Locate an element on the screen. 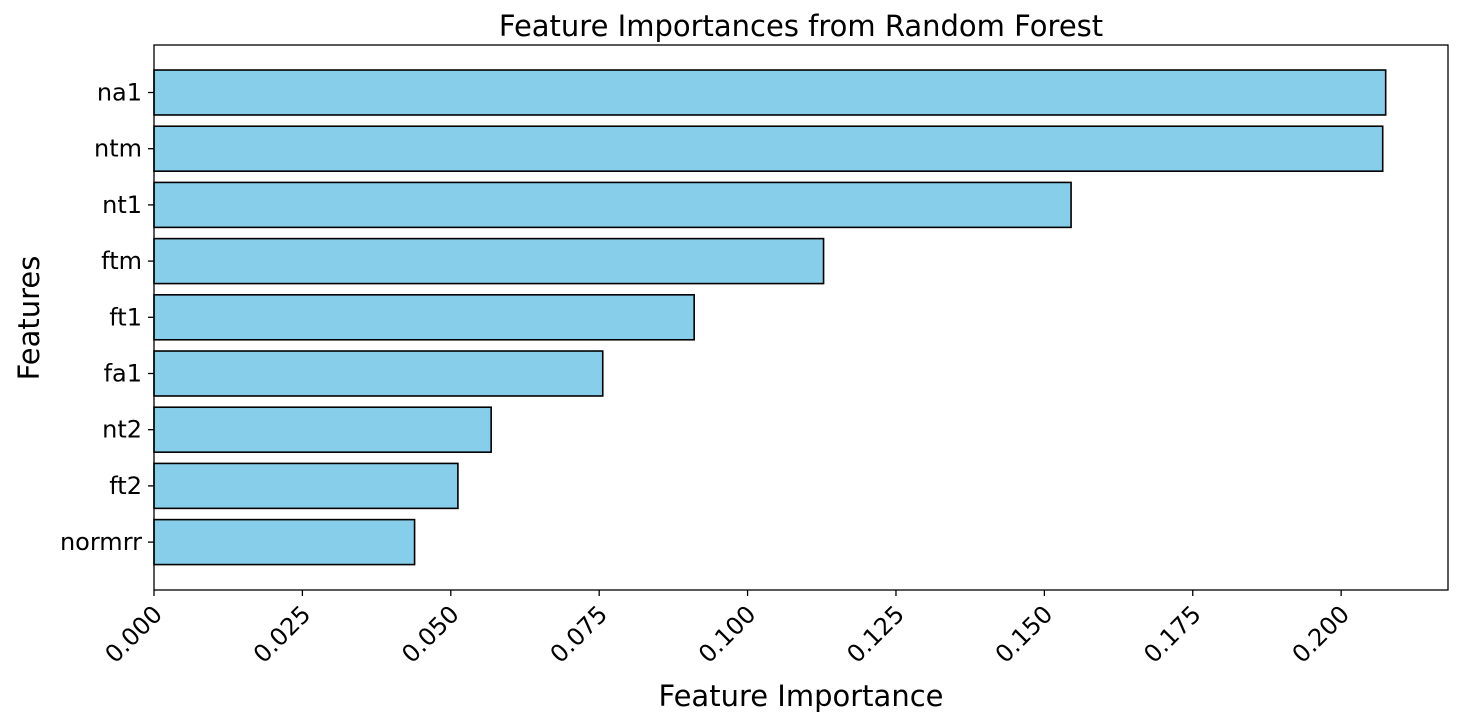 This screenshot has height=724, width=1460. bar-ft1 is located at coordinates (424, 317).